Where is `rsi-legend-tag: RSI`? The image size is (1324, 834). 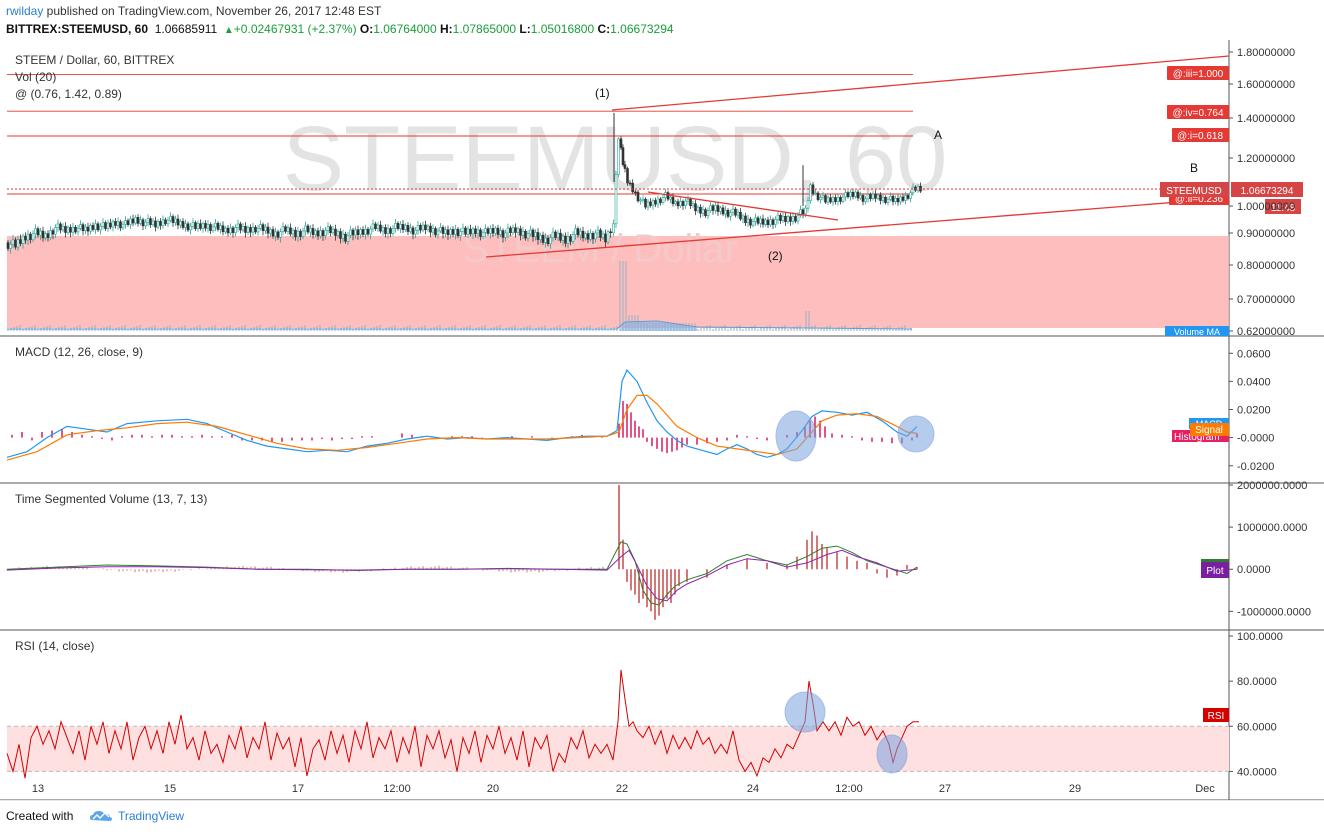 rsi-legend-tag: RSI is located at coordinates (1216, 715).